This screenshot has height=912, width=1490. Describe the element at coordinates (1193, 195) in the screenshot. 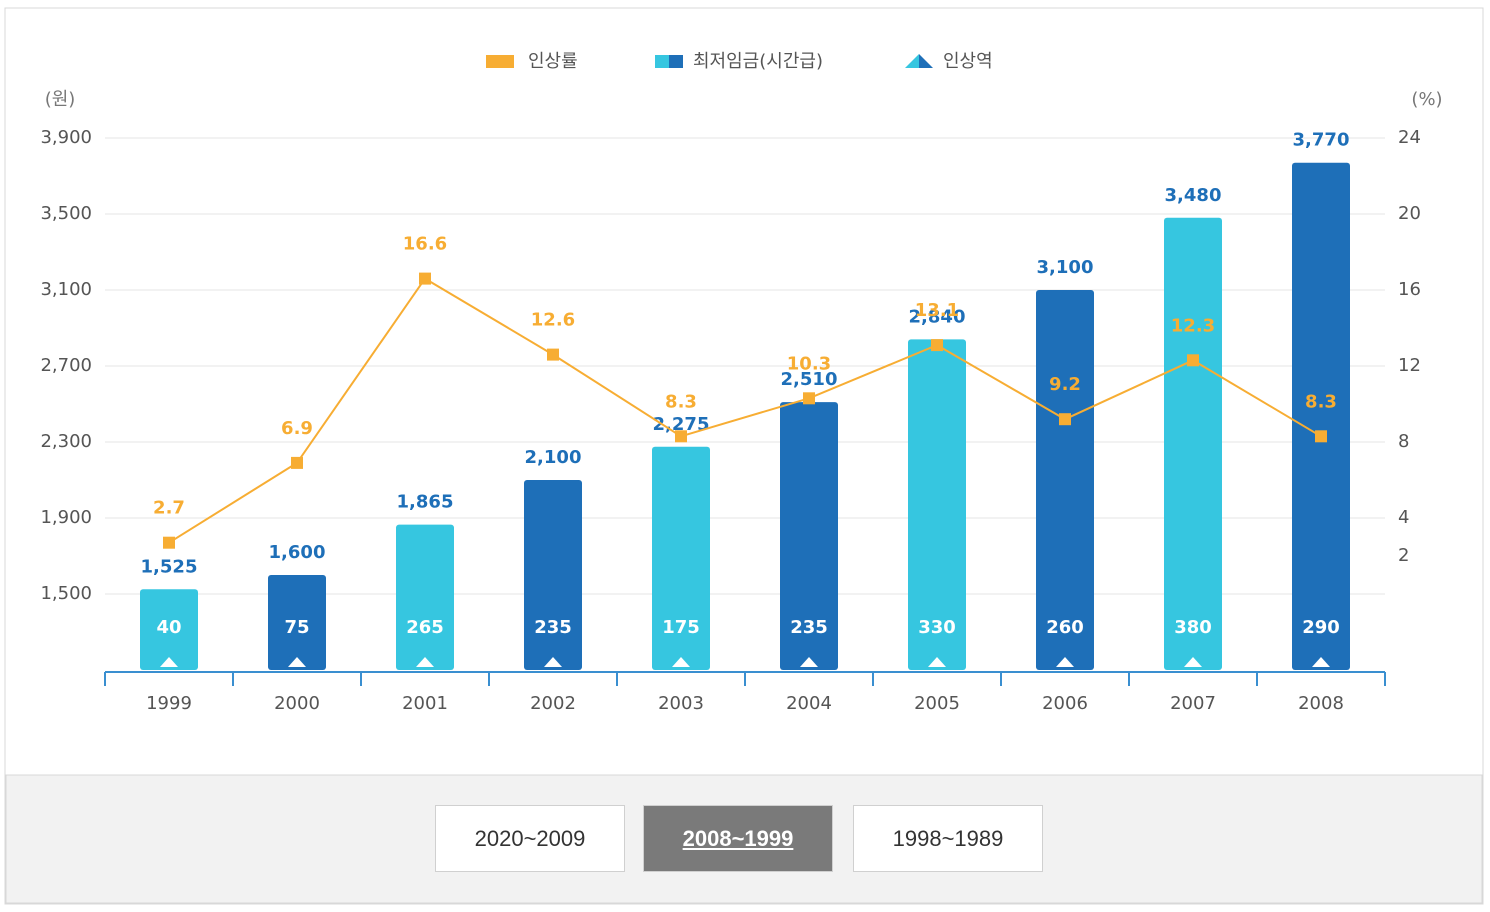

I see `bar-value-label: 3,480` at that location.